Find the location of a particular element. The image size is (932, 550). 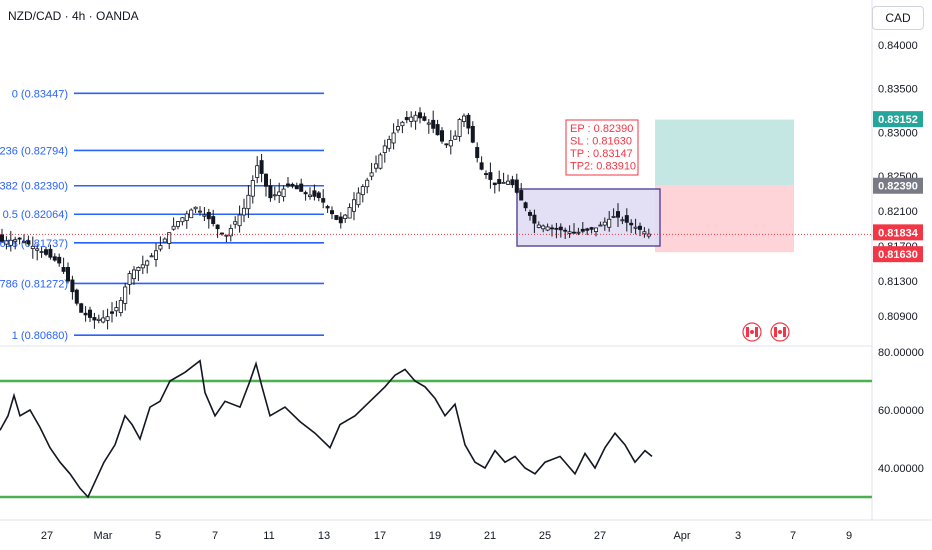

fib-level-label: 0.382 (0.82390) is located at coordinates (34, 187).